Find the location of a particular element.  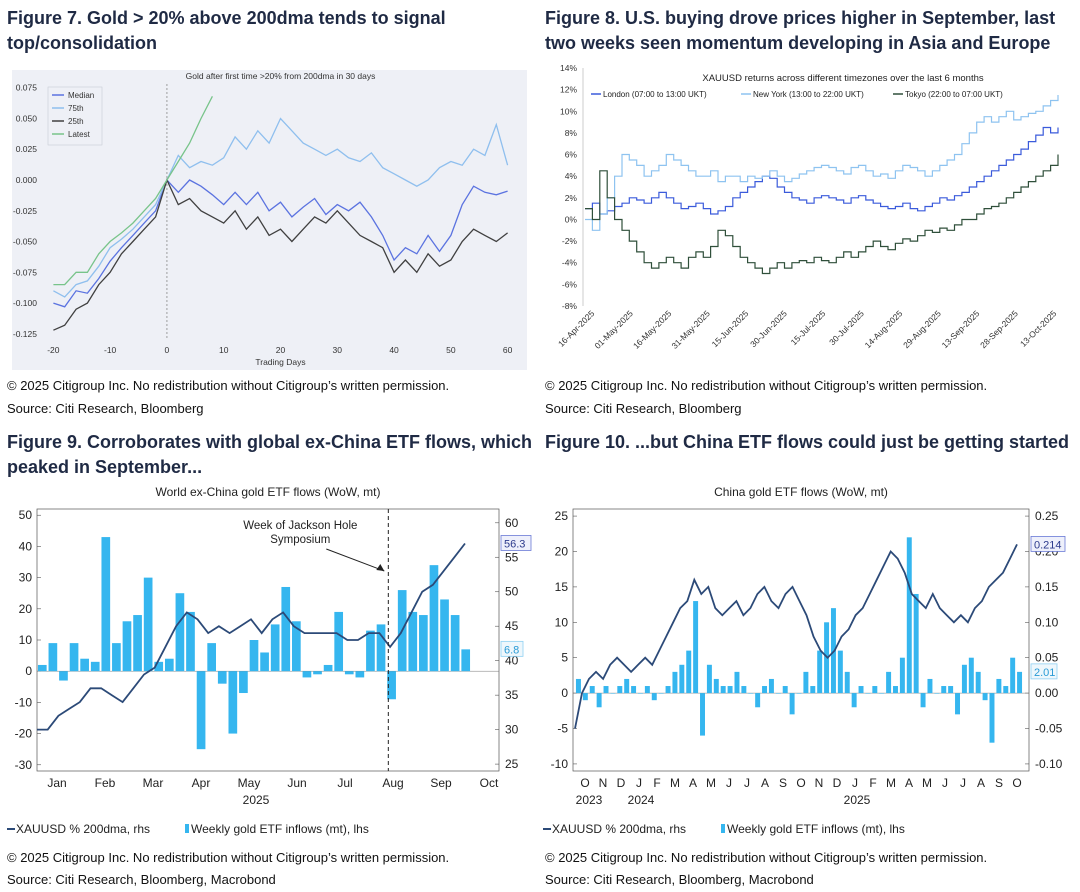

fig9-month-tick: Oct is located at coordinates (489, 783).